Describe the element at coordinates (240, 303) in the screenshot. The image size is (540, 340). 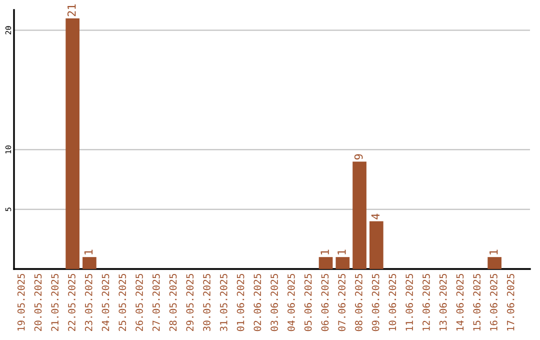
I see `x-tick-label: 01.06.2025` at that location.